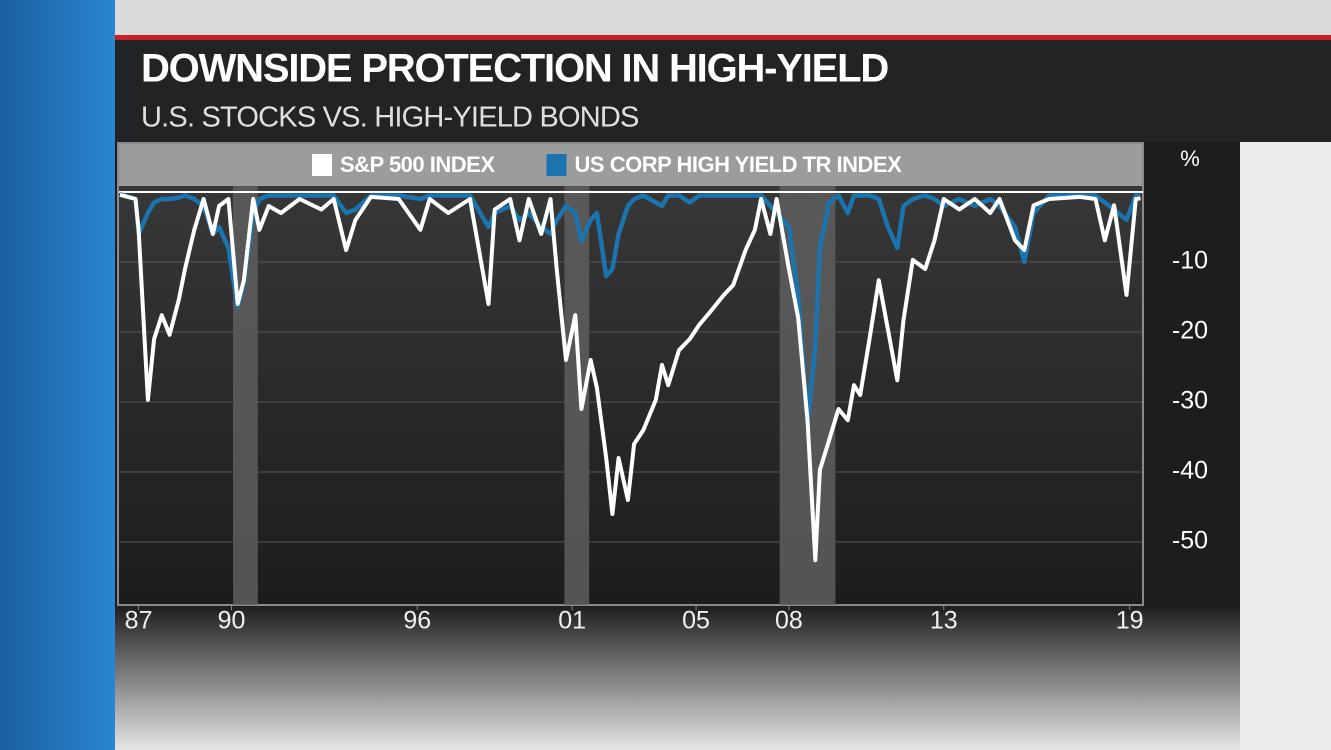 This screenshot has width=1331, height=750. What do you see at coordinates (739, 164) in the screenshot?
I see `legend-label: US CORP HIGH YIELD TR INDEX` at bounding box center [739, 164].